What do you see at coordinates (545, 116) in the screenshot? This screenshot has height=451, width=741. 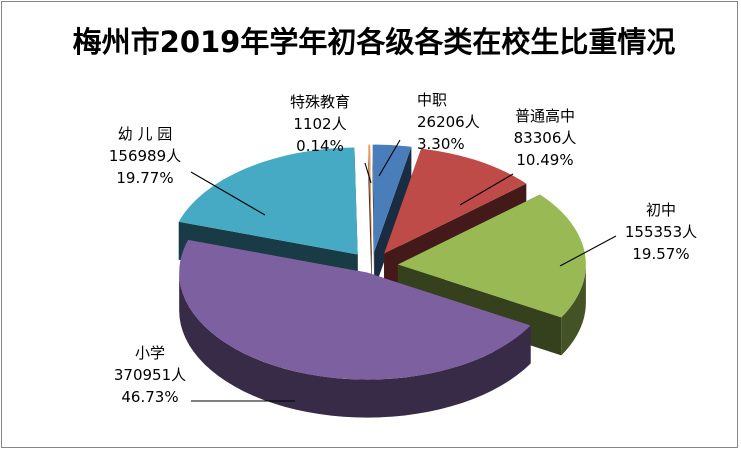 I see `category-label-putonggaozhong: 普通高中` at bounding box center [545, 116].